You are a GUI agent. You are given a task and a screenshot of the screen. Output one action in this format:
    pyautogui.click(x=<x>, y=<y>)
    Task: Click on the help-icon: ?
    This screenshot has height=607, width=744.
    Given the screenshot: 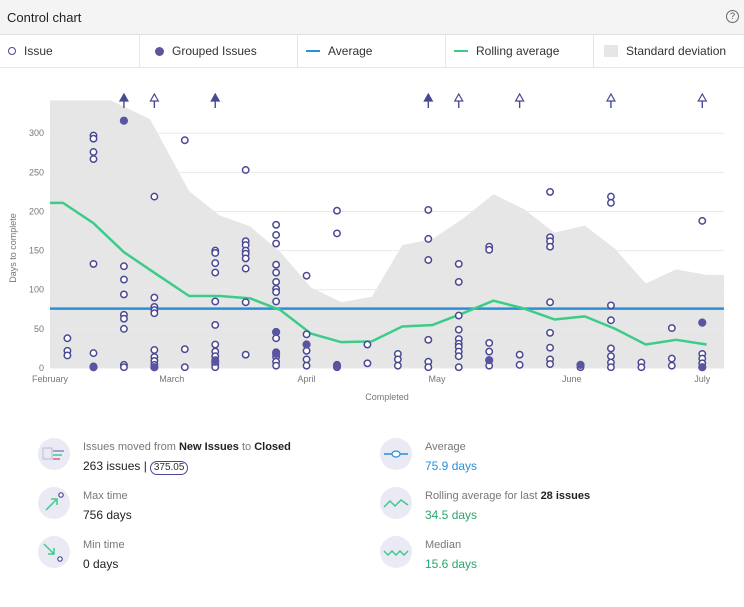 What is the action you would take?
    pyautogui.click(x=732, y=16)
    